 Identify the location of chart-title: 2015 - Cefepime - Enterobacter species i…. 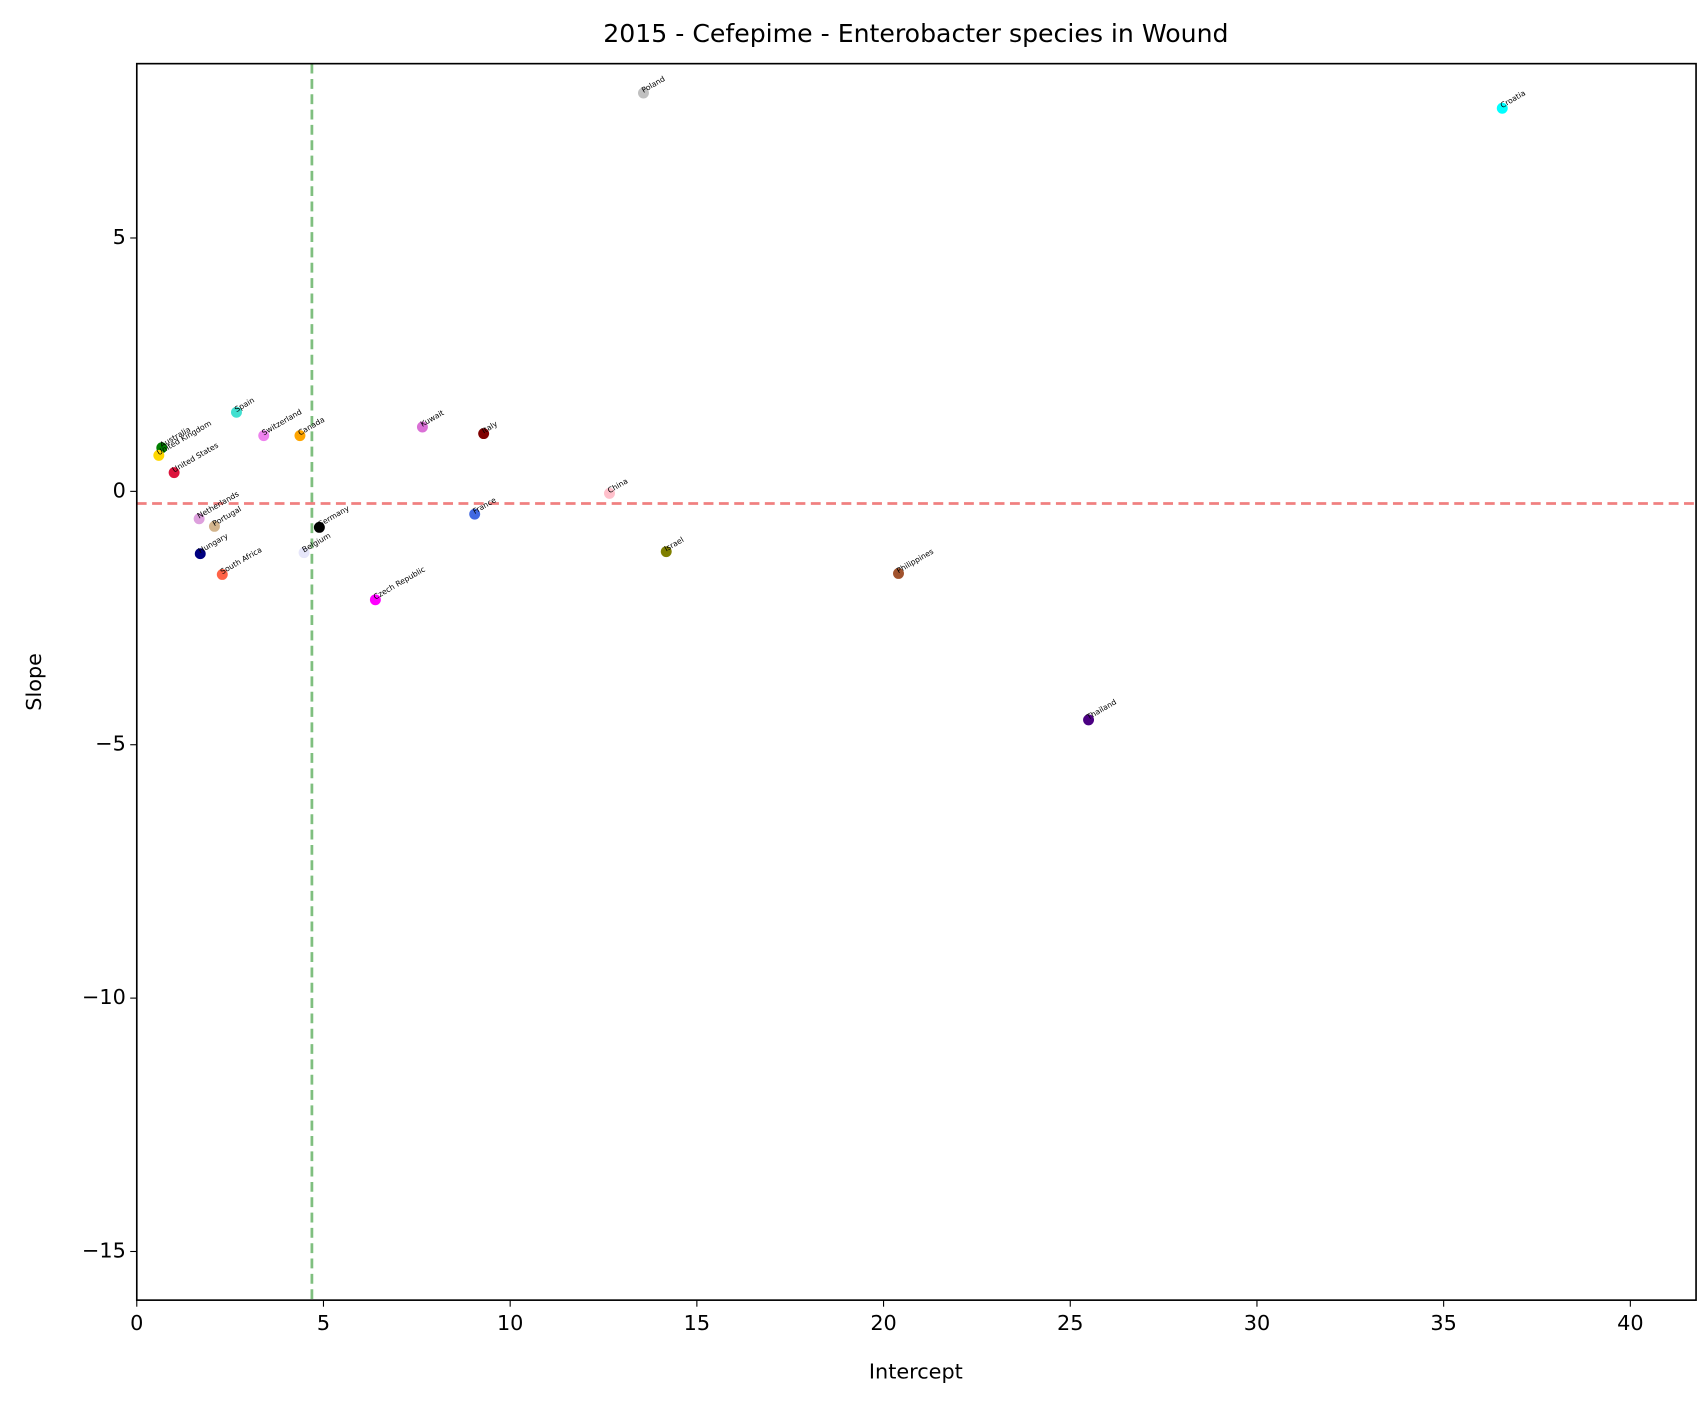
(915, 33).